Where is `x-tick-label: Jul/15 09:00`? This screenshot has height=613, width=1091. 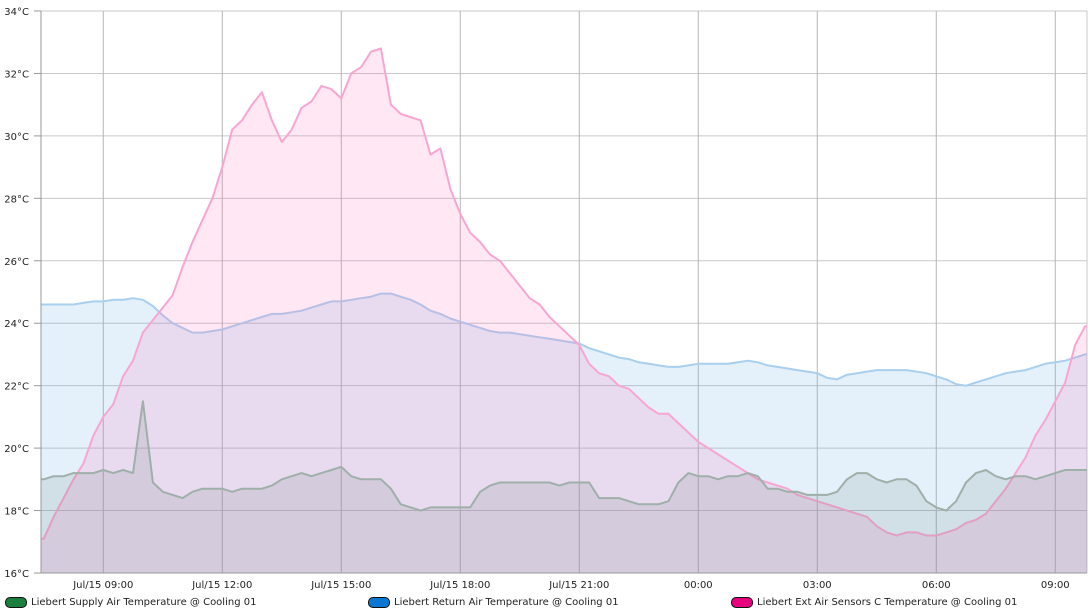 x-tick-label: Jul/15 09:00 is located at coordinates (102, 585).